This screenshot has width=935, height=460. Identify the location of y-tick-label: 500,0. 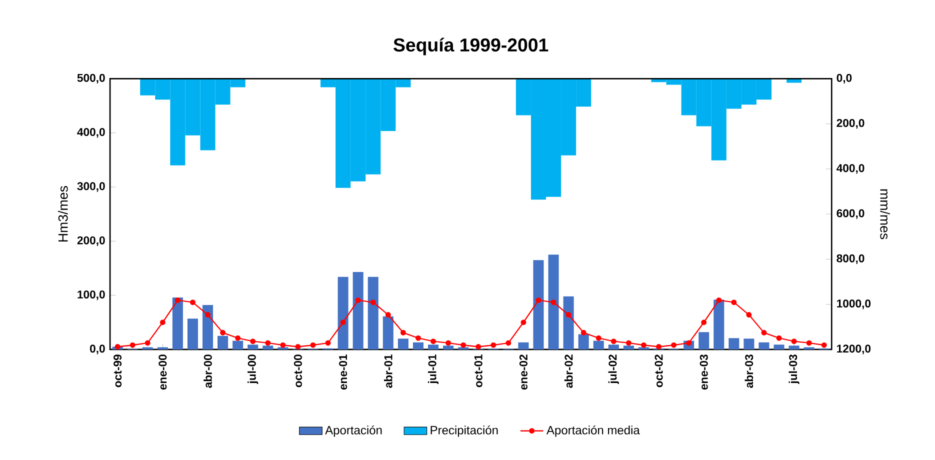
(91, 79).